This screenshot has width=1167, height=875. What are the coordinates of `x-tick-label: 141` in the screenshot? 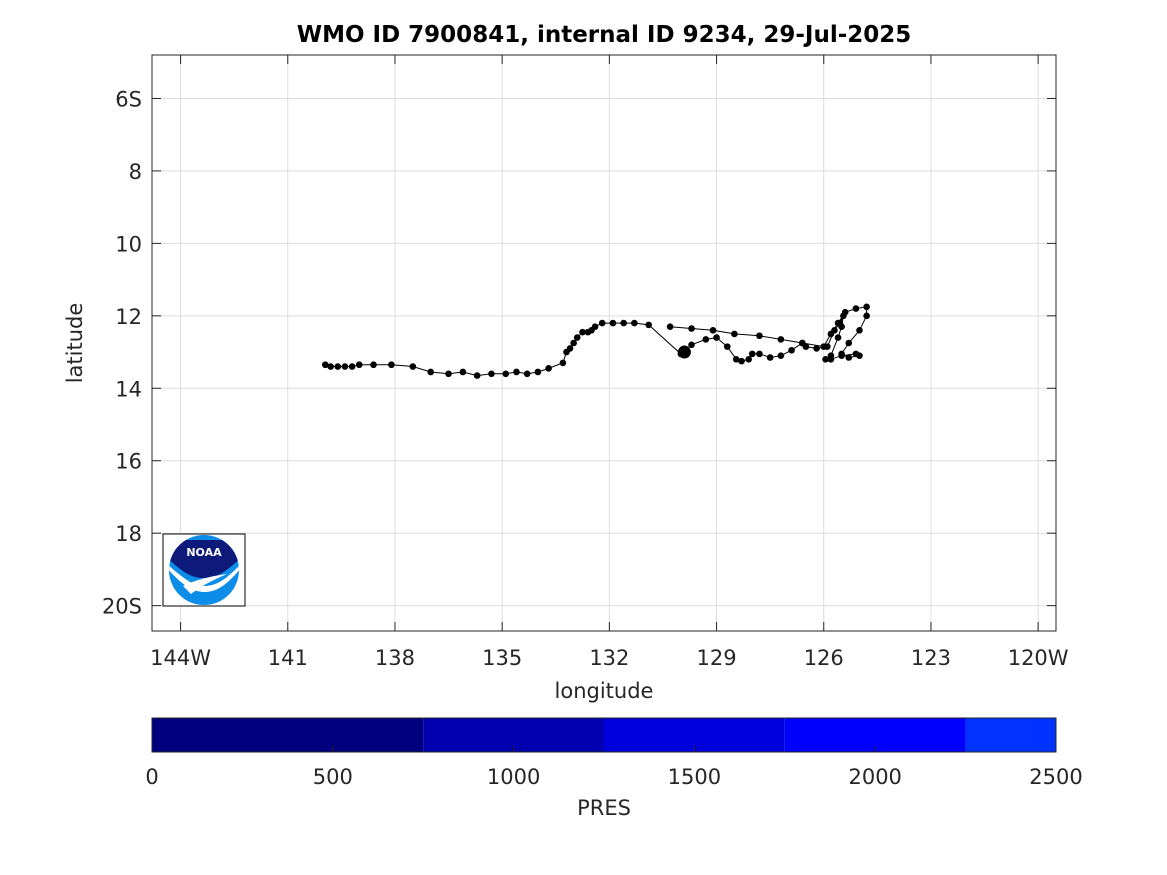 It's located at (288, 658).